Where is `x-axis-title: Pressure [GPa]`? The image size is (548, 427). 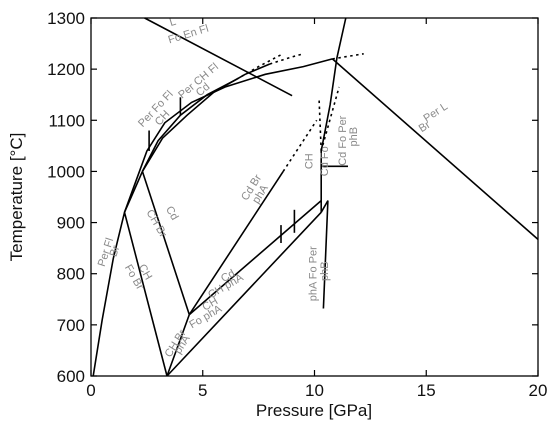 x-axis-title: Pressure [GPa] is located at coordinates (314, 410).